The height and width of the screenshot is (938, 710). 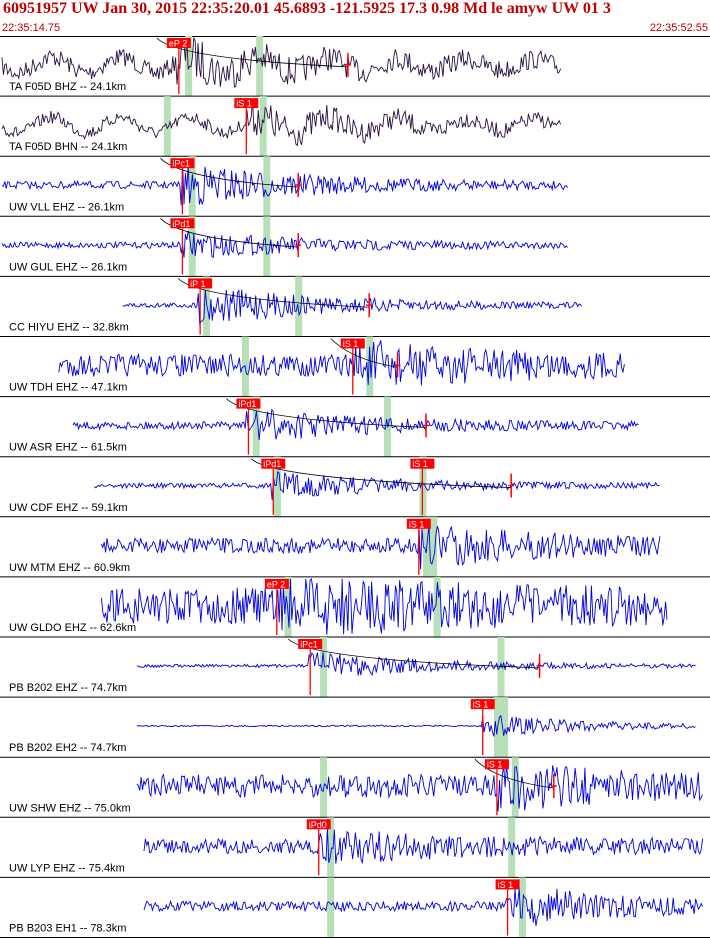 I want to click on station-label: UW ASR EHZ -- 61.5km, so click(x=68, y=448).